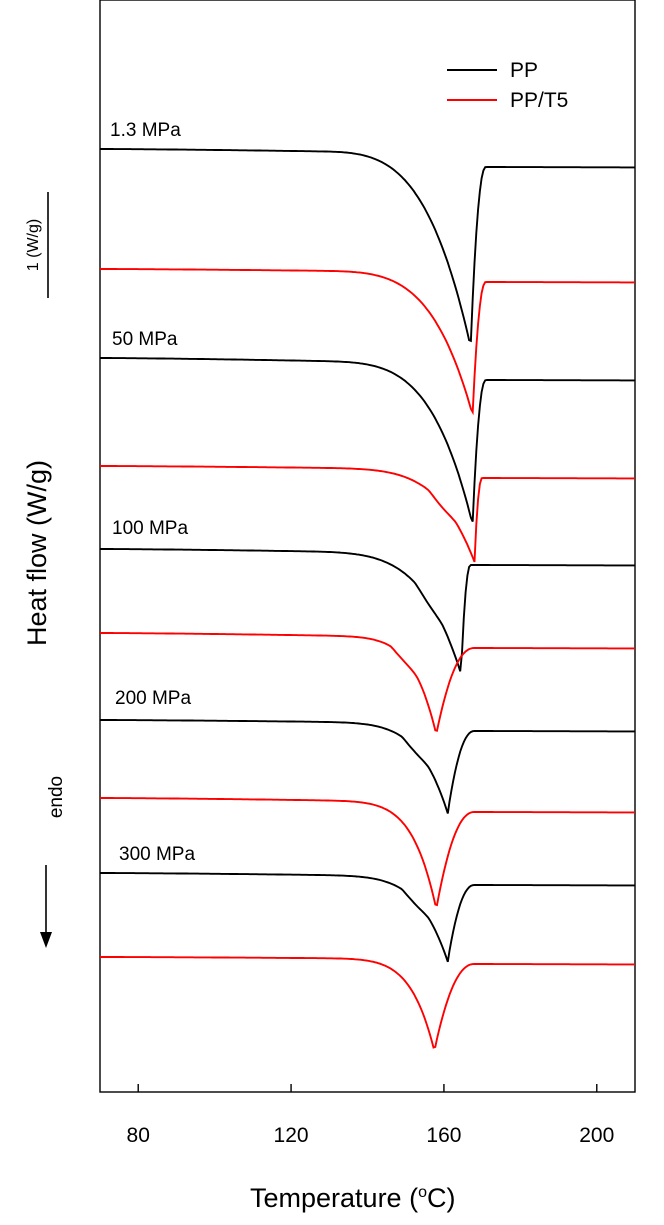 This screenshot has width=664, height=1225. I want to click on endo-indicator: endo, so click(53, 862).